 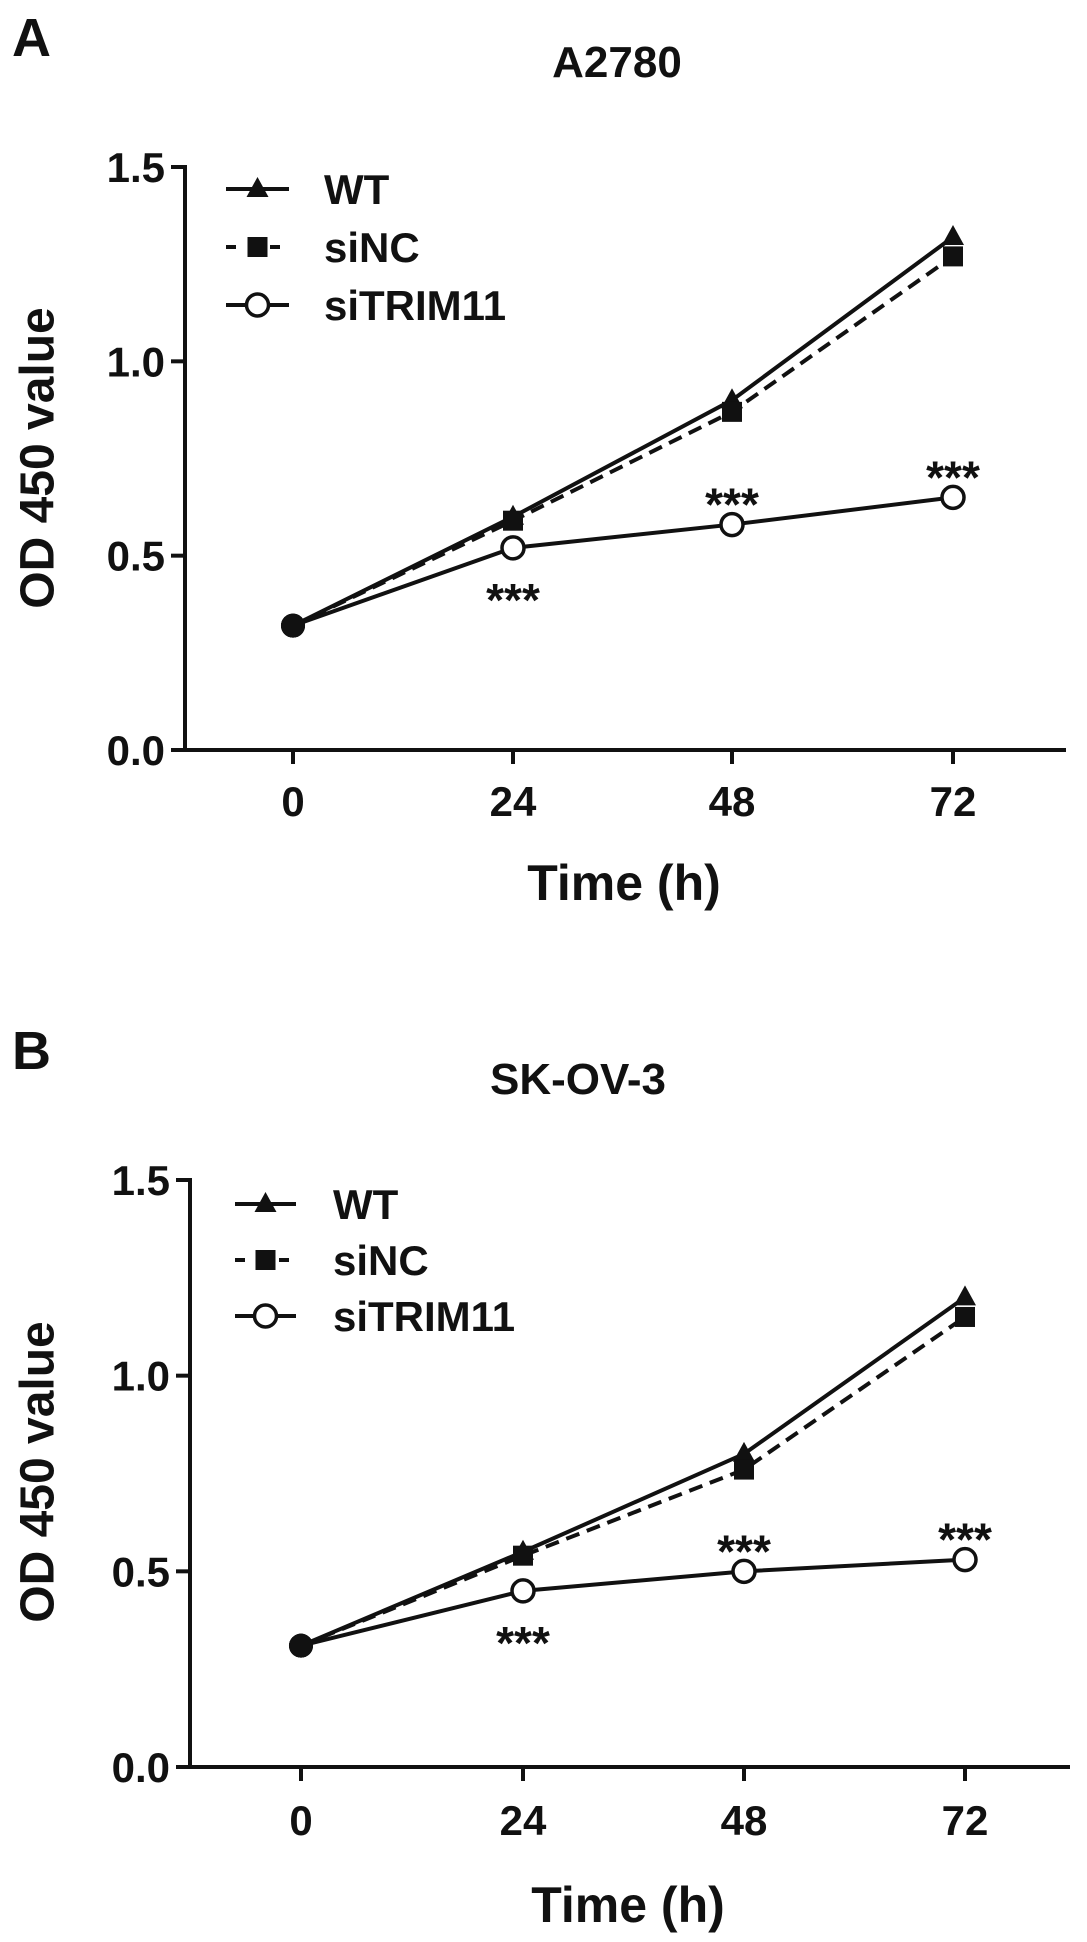 What do you see at coordinates (31, 1051) in the screenshot?
I see `panel-letter: B` at bounding box center [31, 1051].